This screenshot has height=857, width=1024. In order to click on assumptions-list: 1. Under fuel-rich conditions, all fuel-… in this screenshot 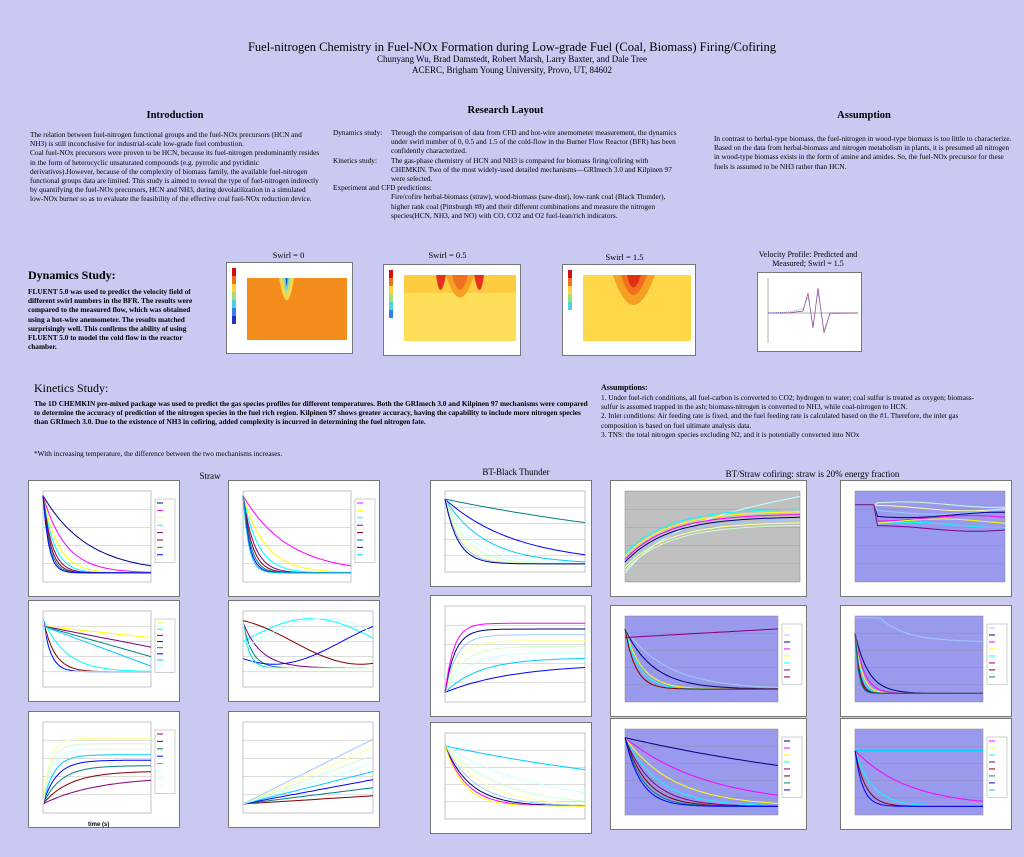, I will do `click(793, 416)`.